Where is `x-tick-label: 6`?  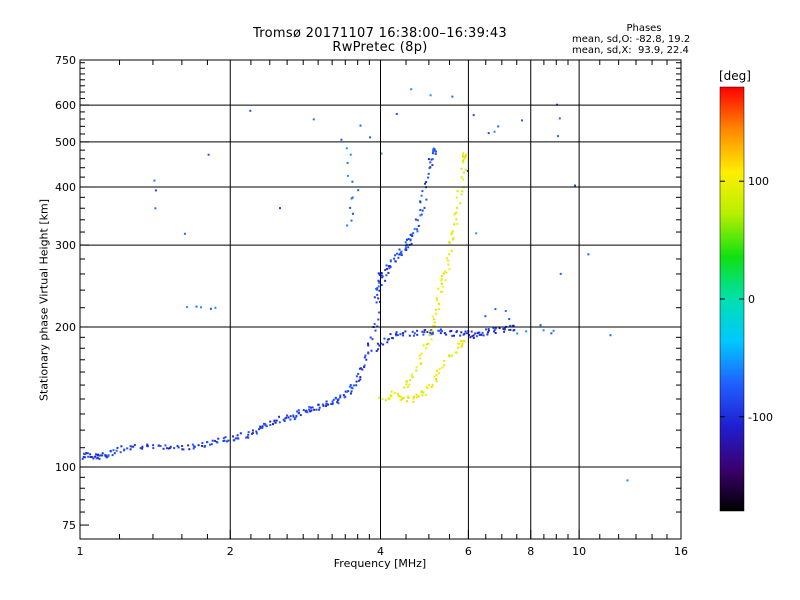
x-tick-label: 6 is located at coordinates (468, 551).